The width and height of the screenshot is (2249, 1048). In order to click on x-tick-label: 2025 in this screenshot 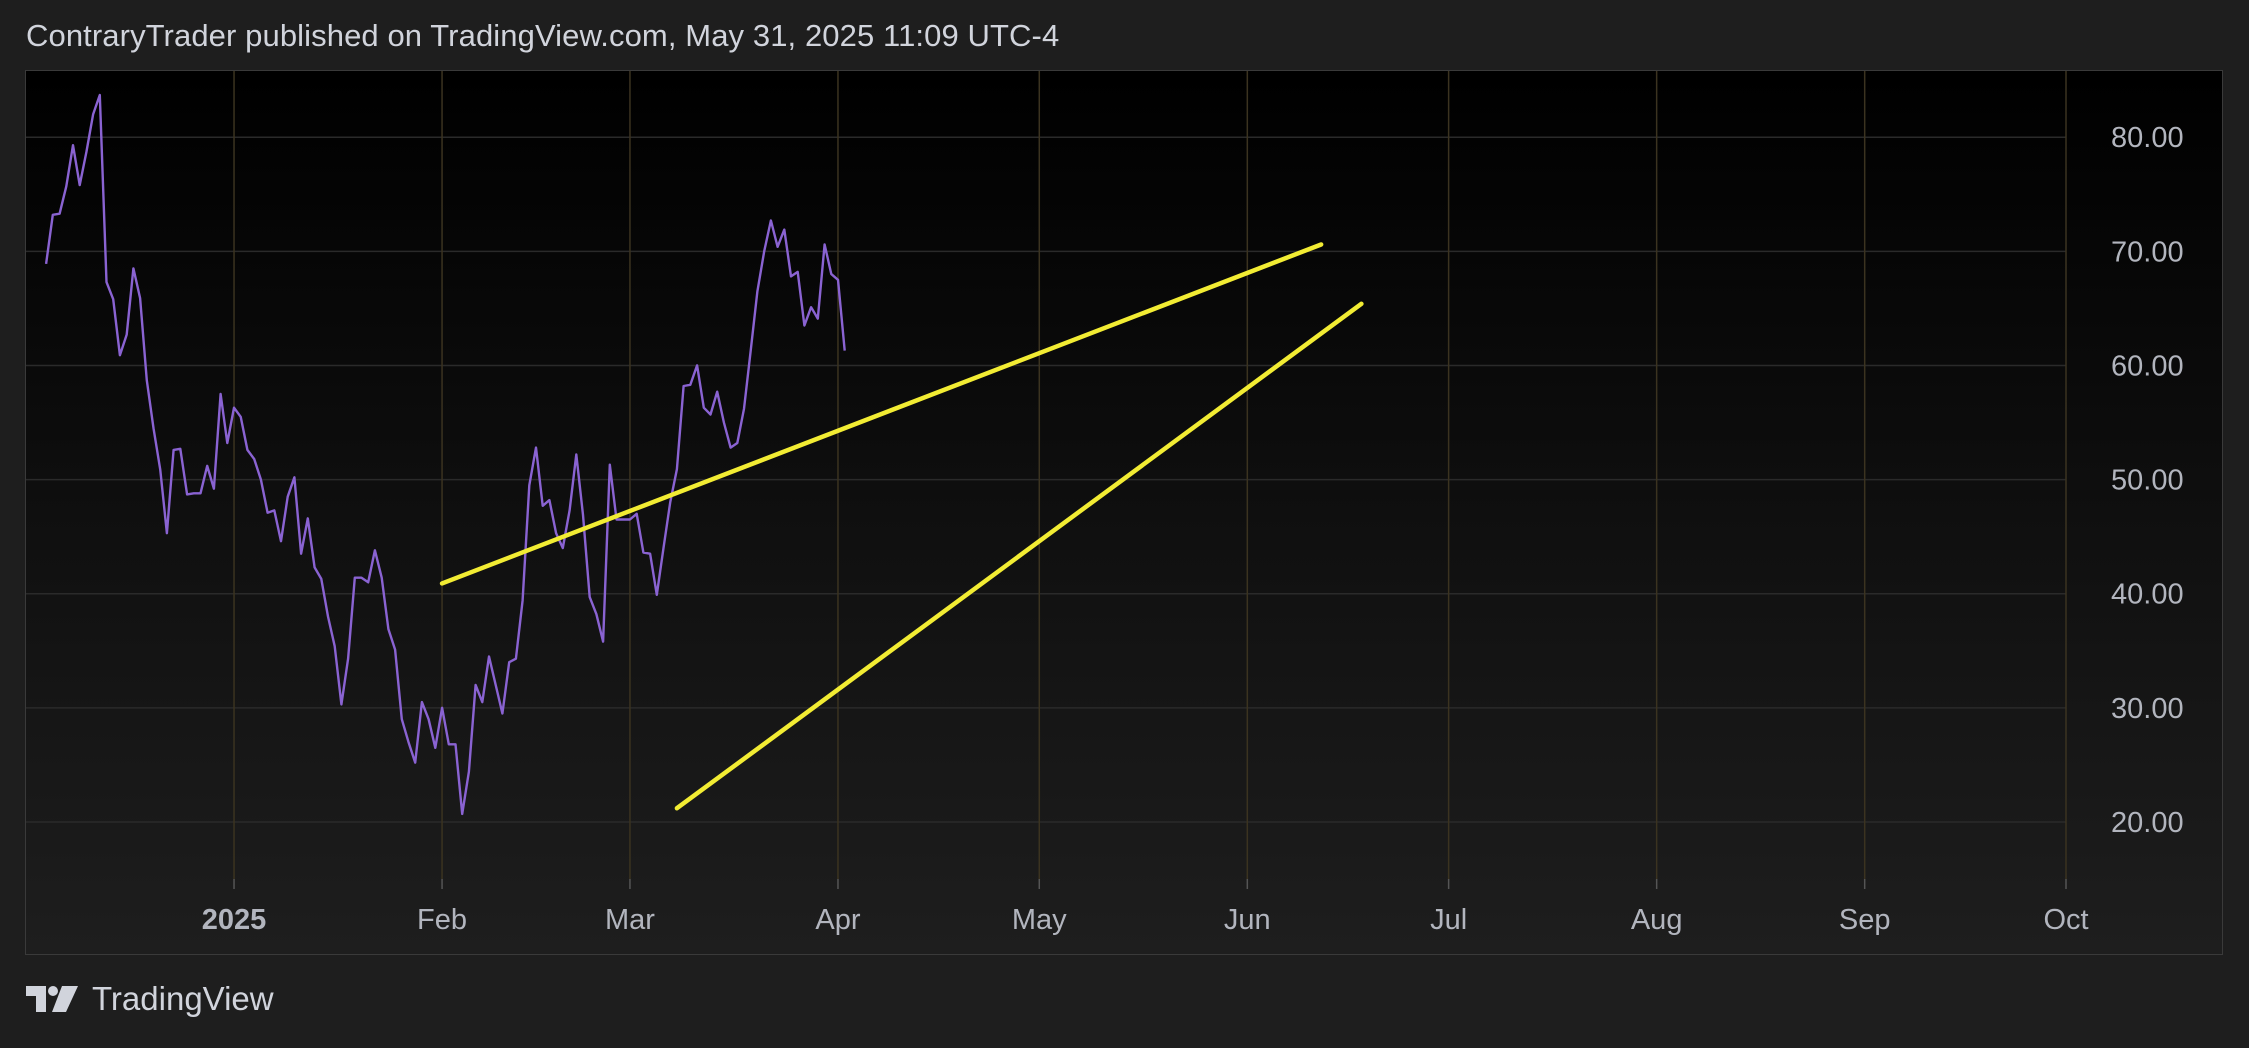, I will do `click(234, 920)`.